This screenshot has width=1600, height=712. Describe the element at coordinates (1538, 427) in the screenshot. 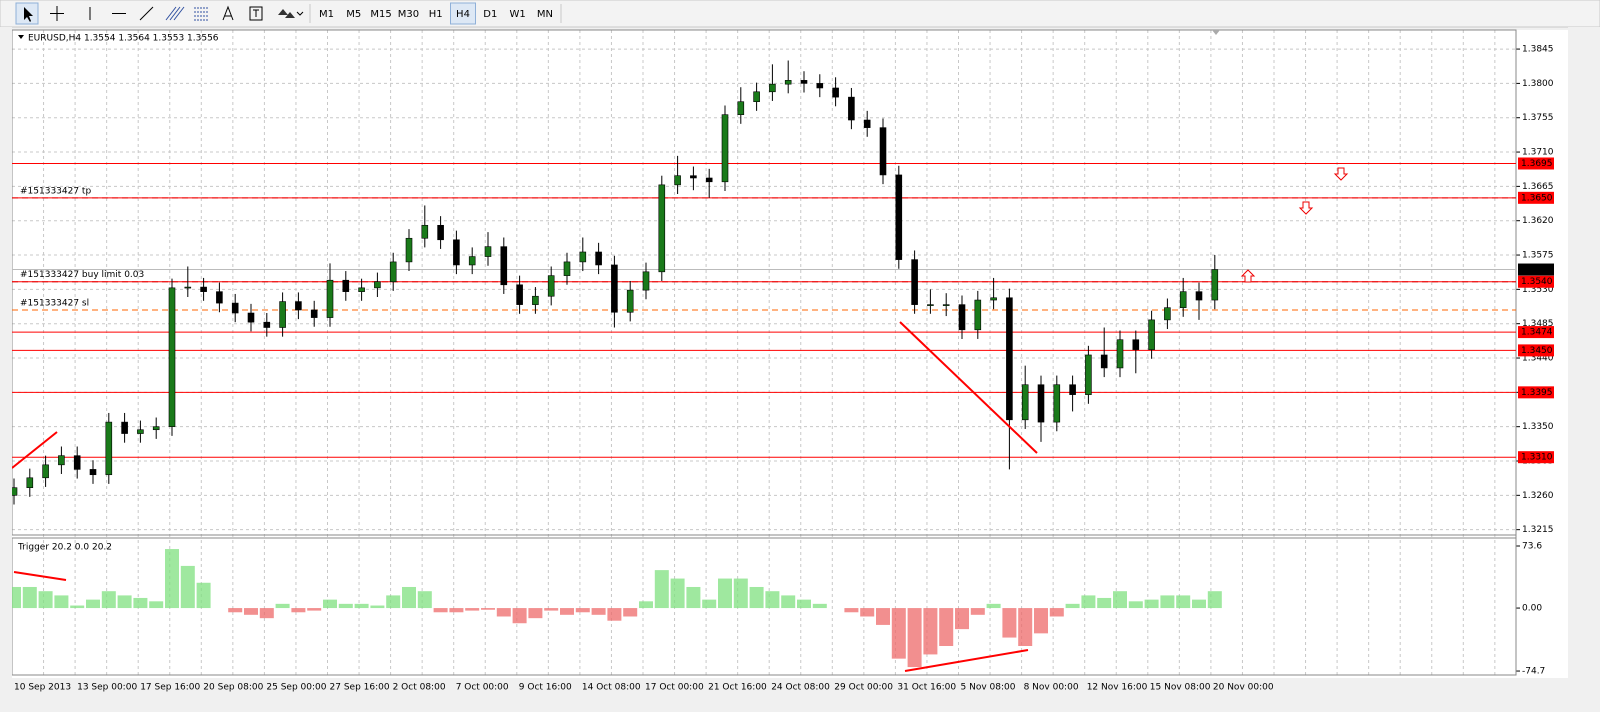

I see `price-label: 1.3350` at that location.